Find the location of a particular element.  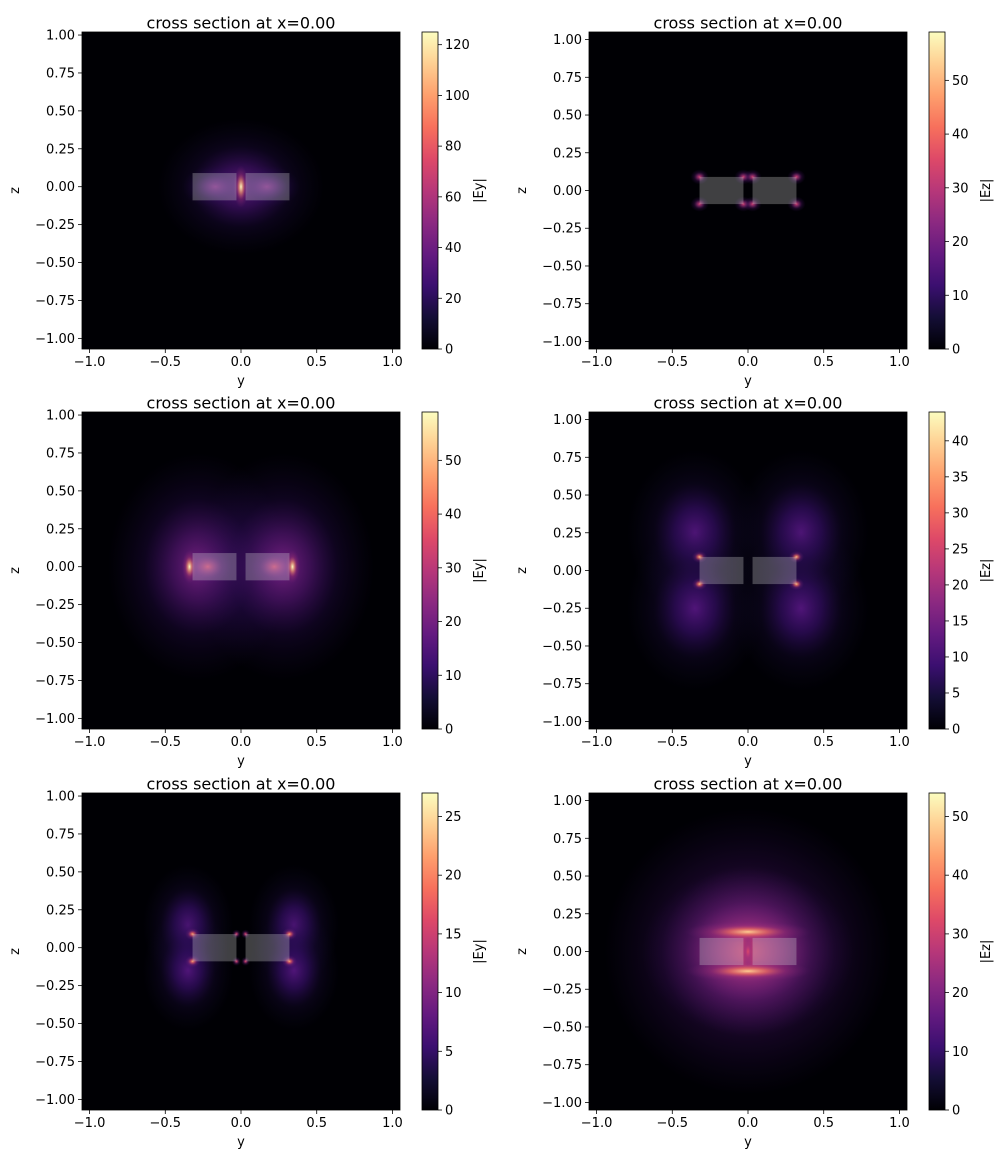

colorbar-tick-label: 15 is located at coordinates (960, 621).